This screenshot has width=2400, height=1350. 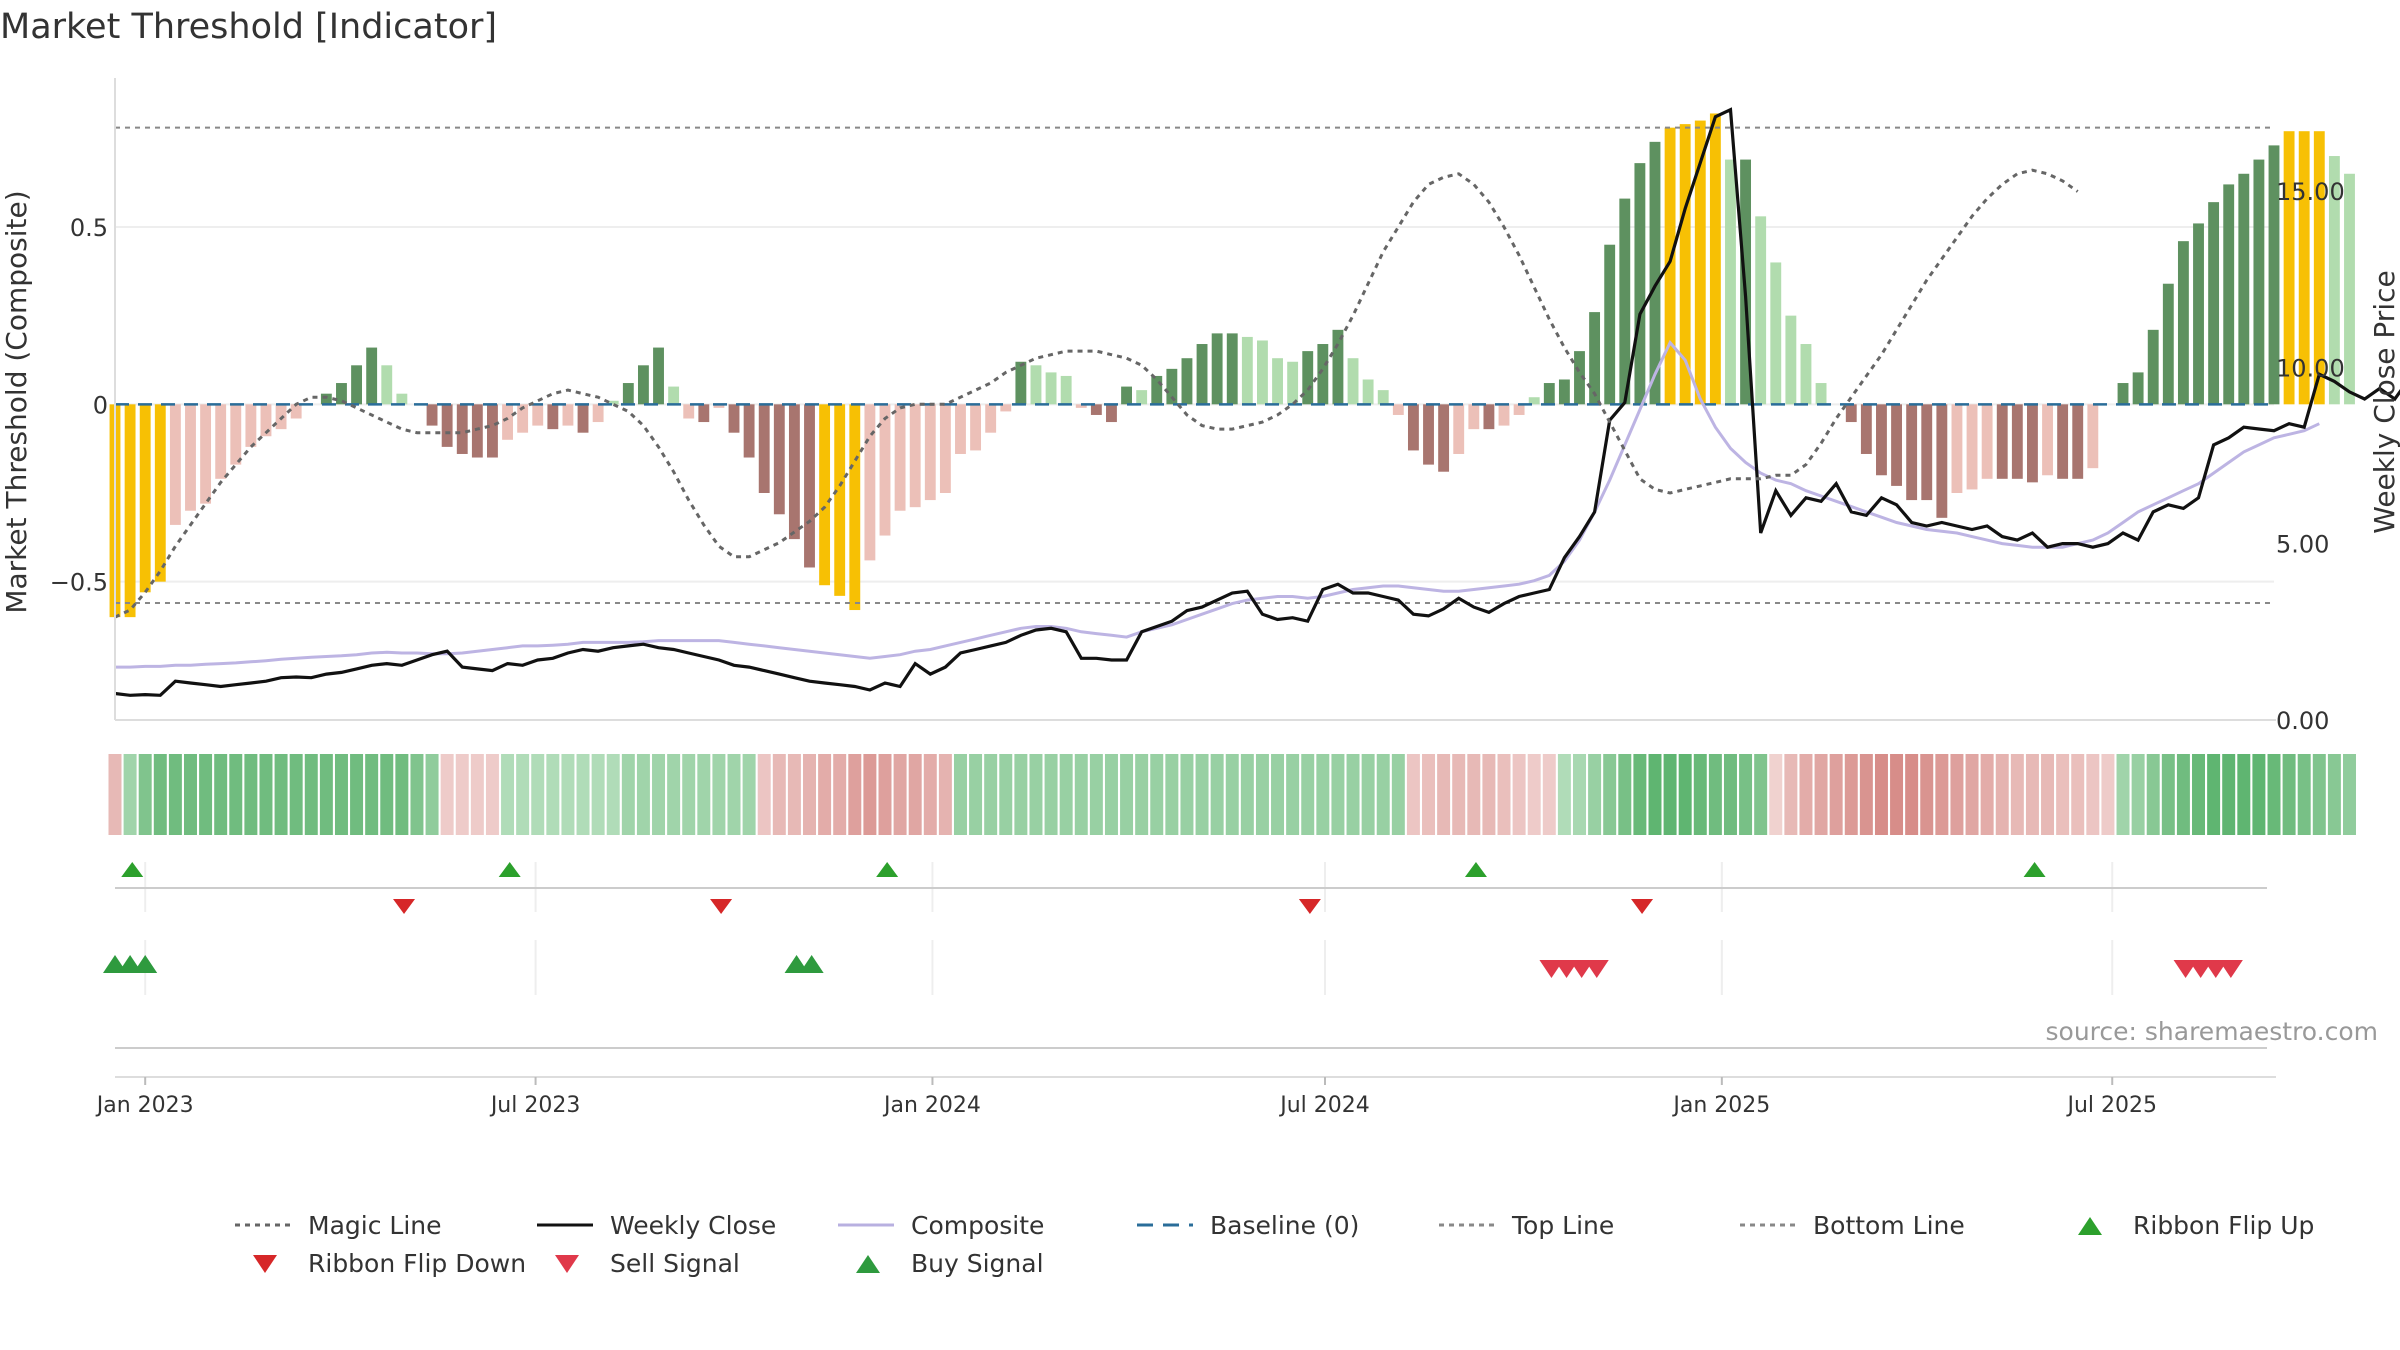 I want to click on ribbon-flip-down-marker, so click(x=1309, y=906).